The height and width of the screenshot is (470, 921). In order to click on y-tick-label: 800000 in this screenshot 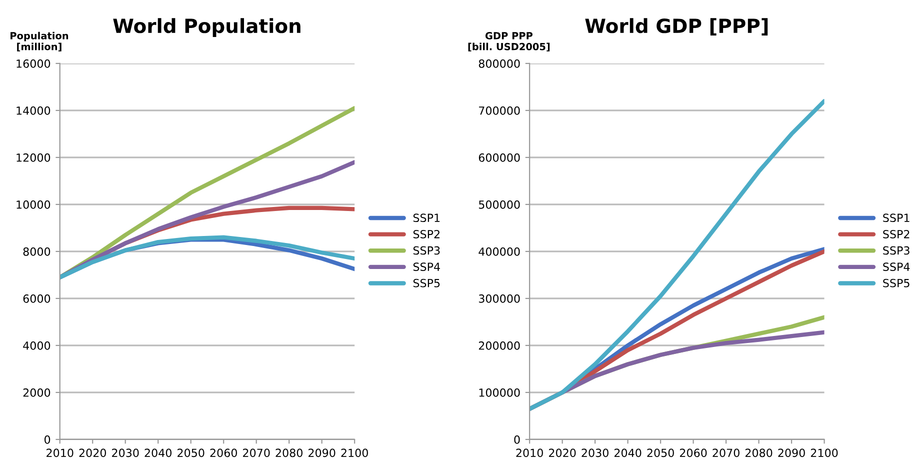, I will do `click(499, 63)`.